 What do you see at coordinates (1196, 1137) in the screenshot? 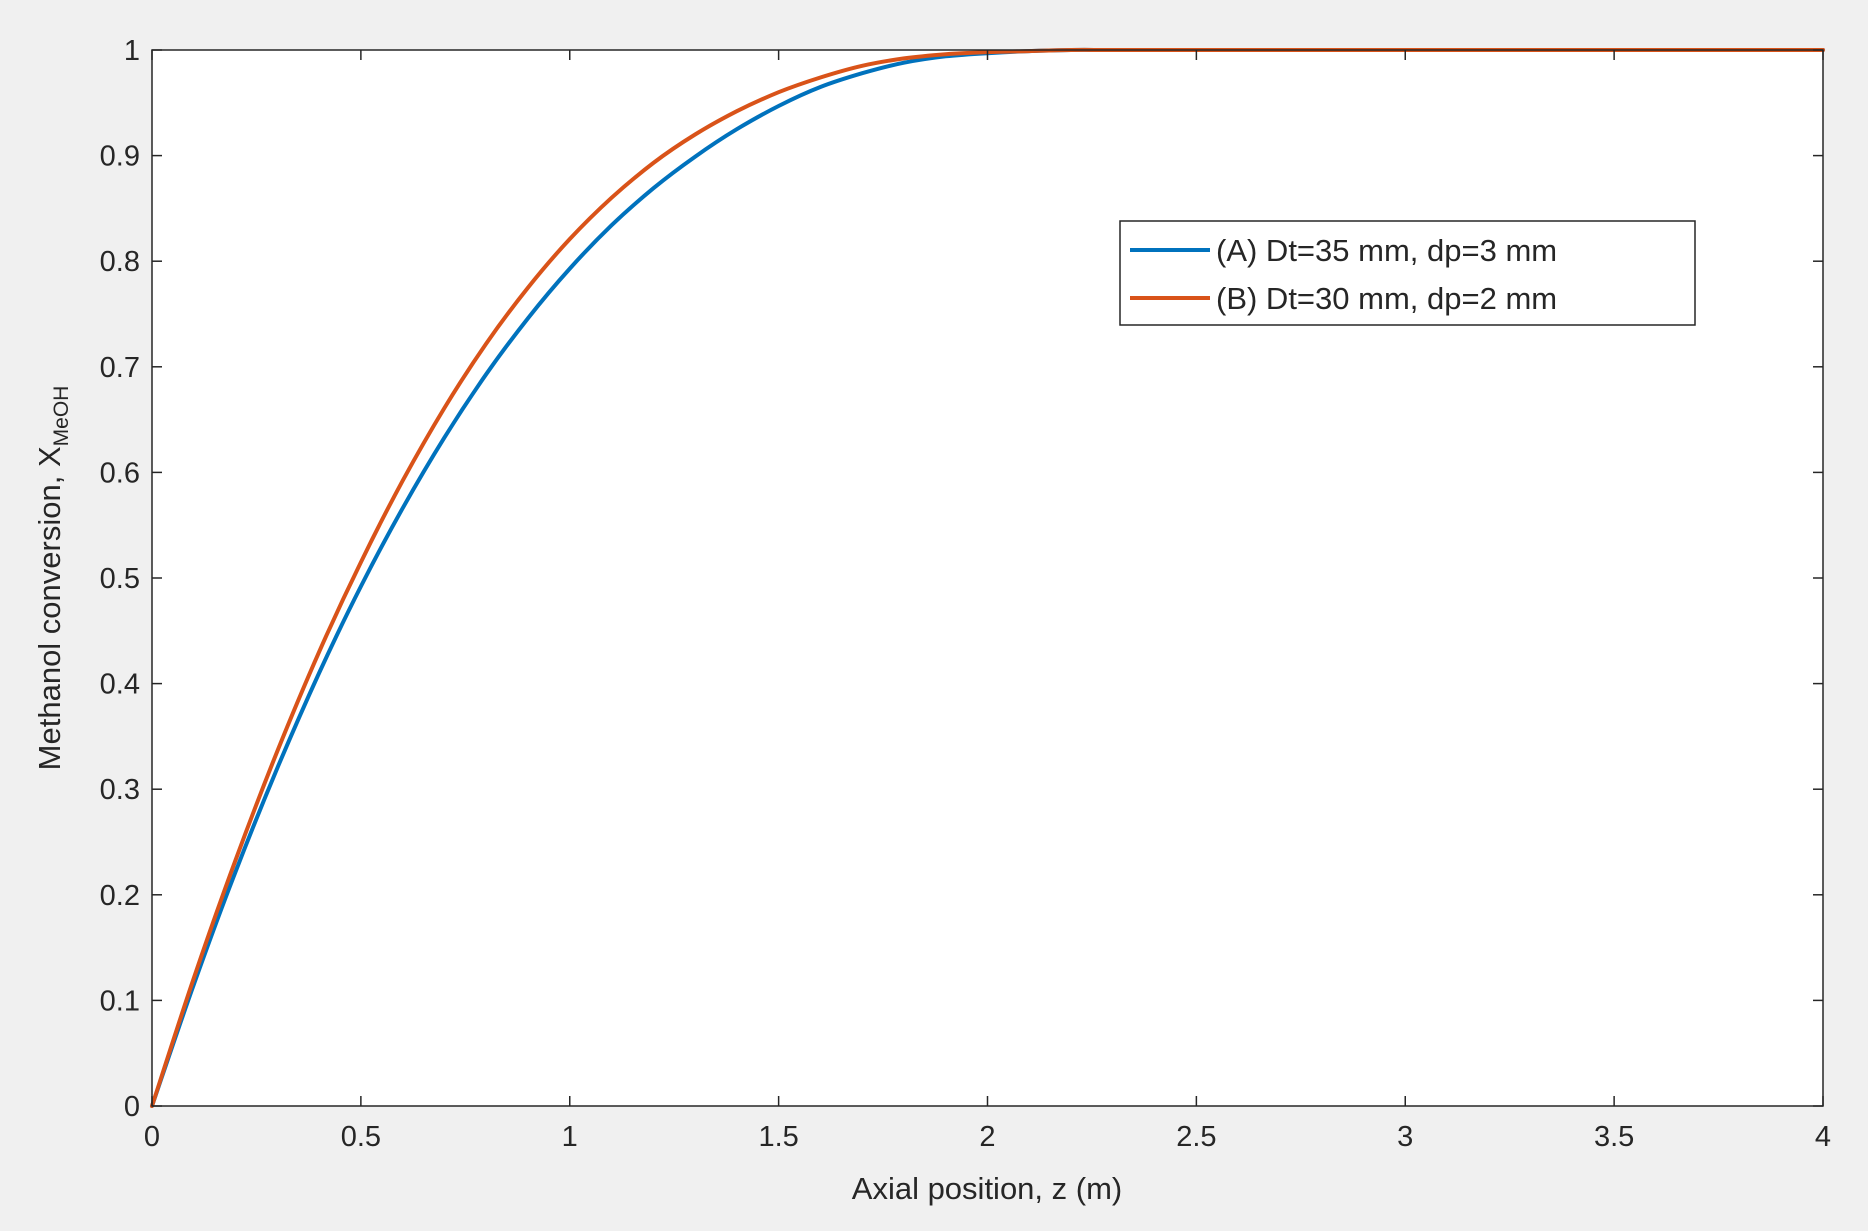
I see `x-tick-label: 2.5` at bounding box center [1196, 1137].